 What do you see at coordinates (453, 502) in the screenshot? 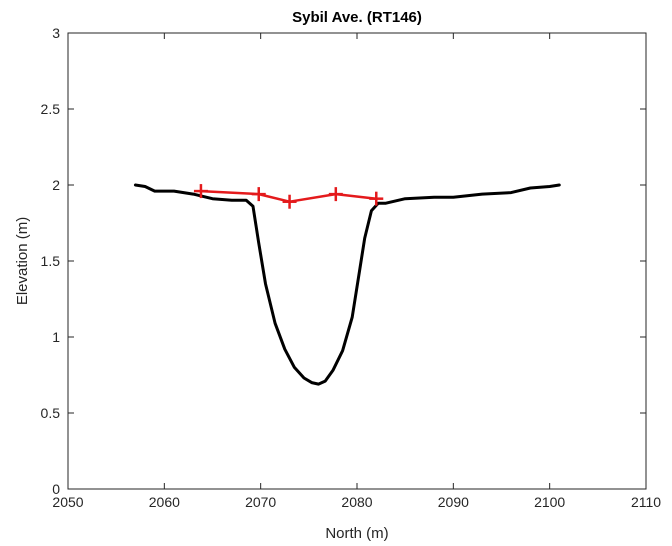
I see `x-tick-label: 2090` at bounding box center [453, 502].